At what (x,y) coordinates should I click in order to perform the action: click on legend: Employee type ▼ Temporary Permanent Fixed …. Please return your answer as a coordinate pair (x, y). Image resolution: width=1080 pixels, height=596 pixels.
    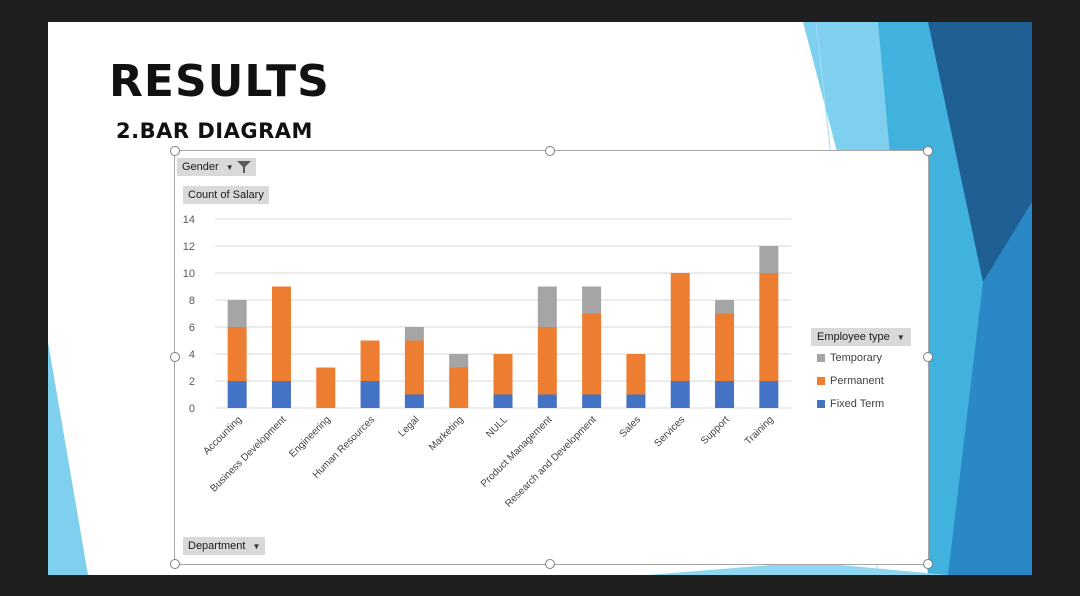
    Looking at the image, I should click on (866, 371).